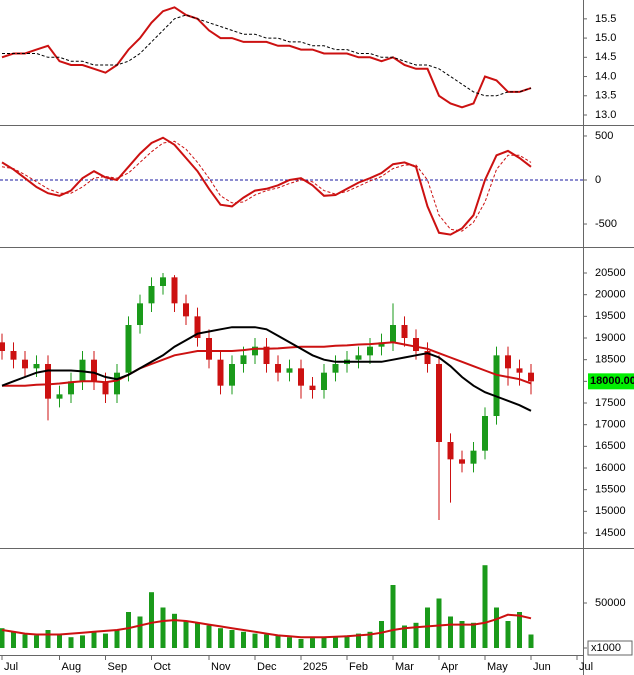  Describe the element at coordinates (606, 648) in the screenshot. I see `unit-label: x1000` at that location.